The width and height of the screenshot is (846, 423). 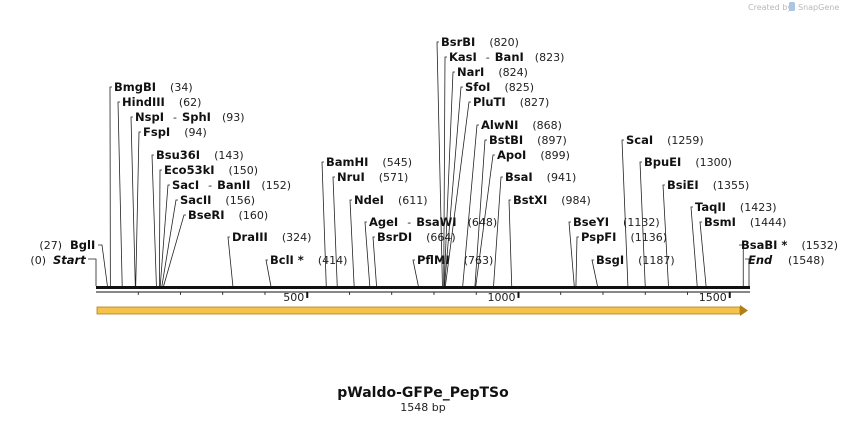 I want to click on site-bmgbi: BmgBI (34), so click(x=151, y=183).